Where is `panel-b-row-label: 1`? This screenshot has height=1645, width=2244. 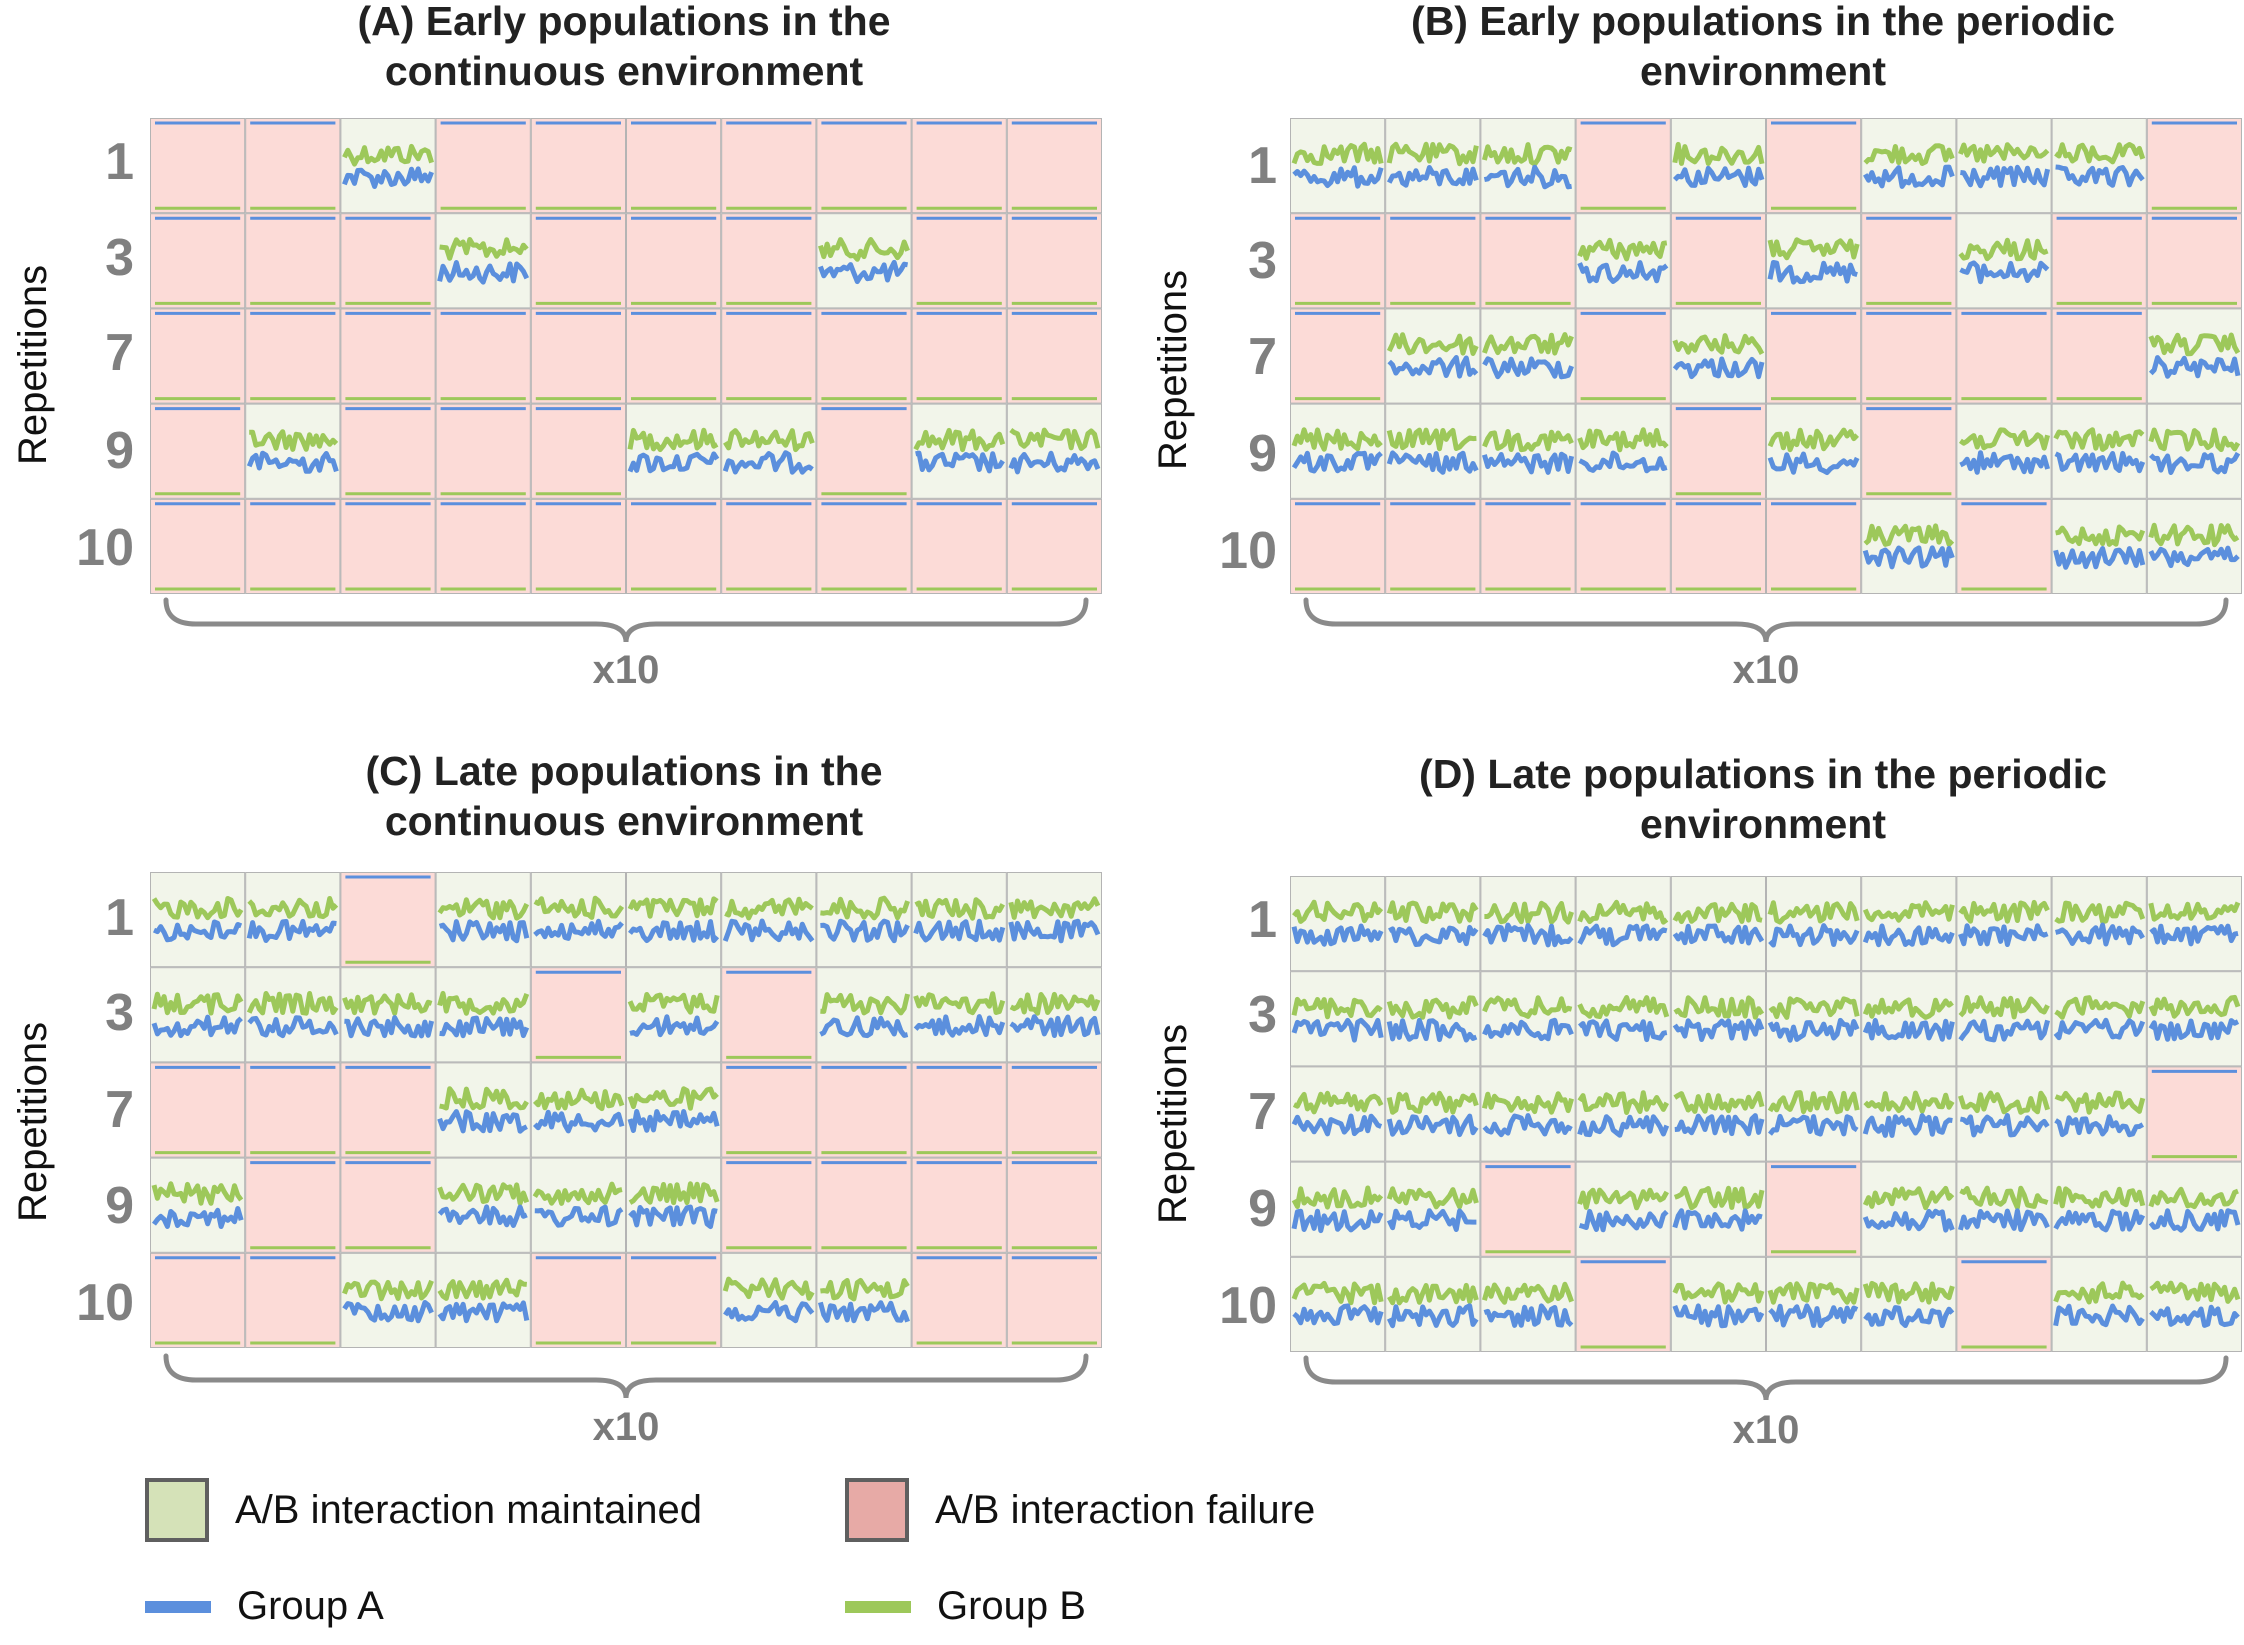
panel-b-row-label: 1 is located at coordinates (1262, 166).